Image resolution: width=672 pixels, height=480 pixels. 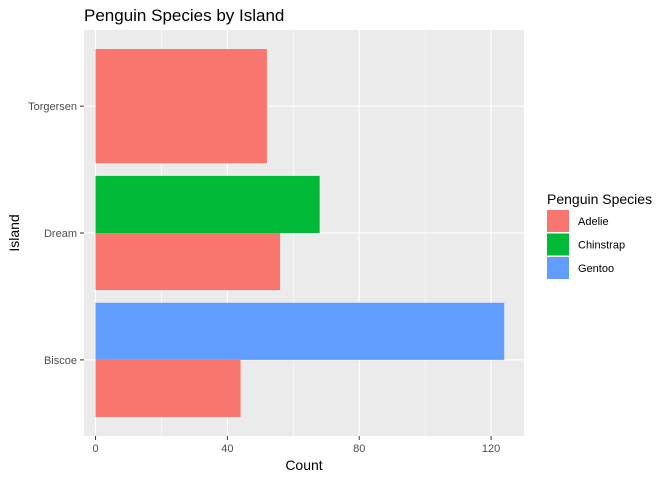 I want to click on legend-key-chinstrap, so click(x=558, y=244).